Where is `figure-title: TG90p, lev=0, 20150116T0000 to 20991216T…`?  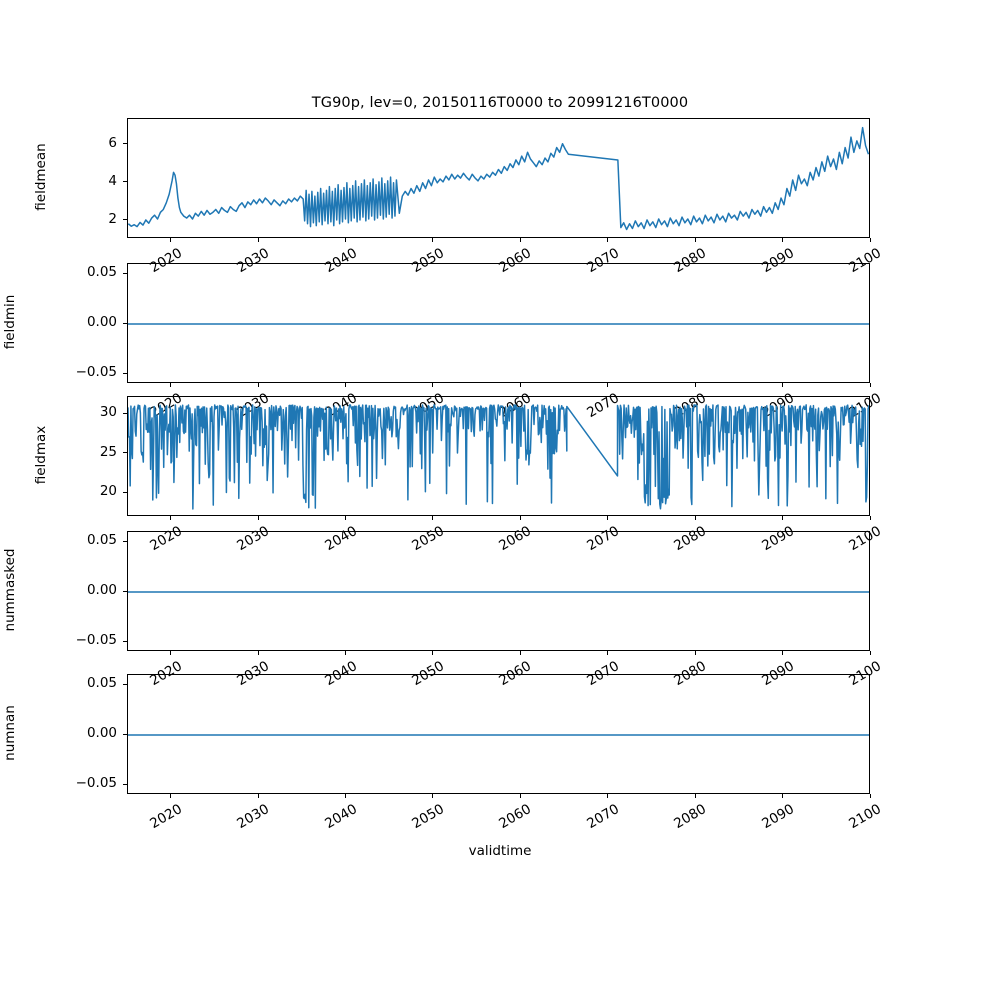
figure-title: TG90p, lev=0, 20150116T0000 to 20991216T… is located at coordinates (500, 103).